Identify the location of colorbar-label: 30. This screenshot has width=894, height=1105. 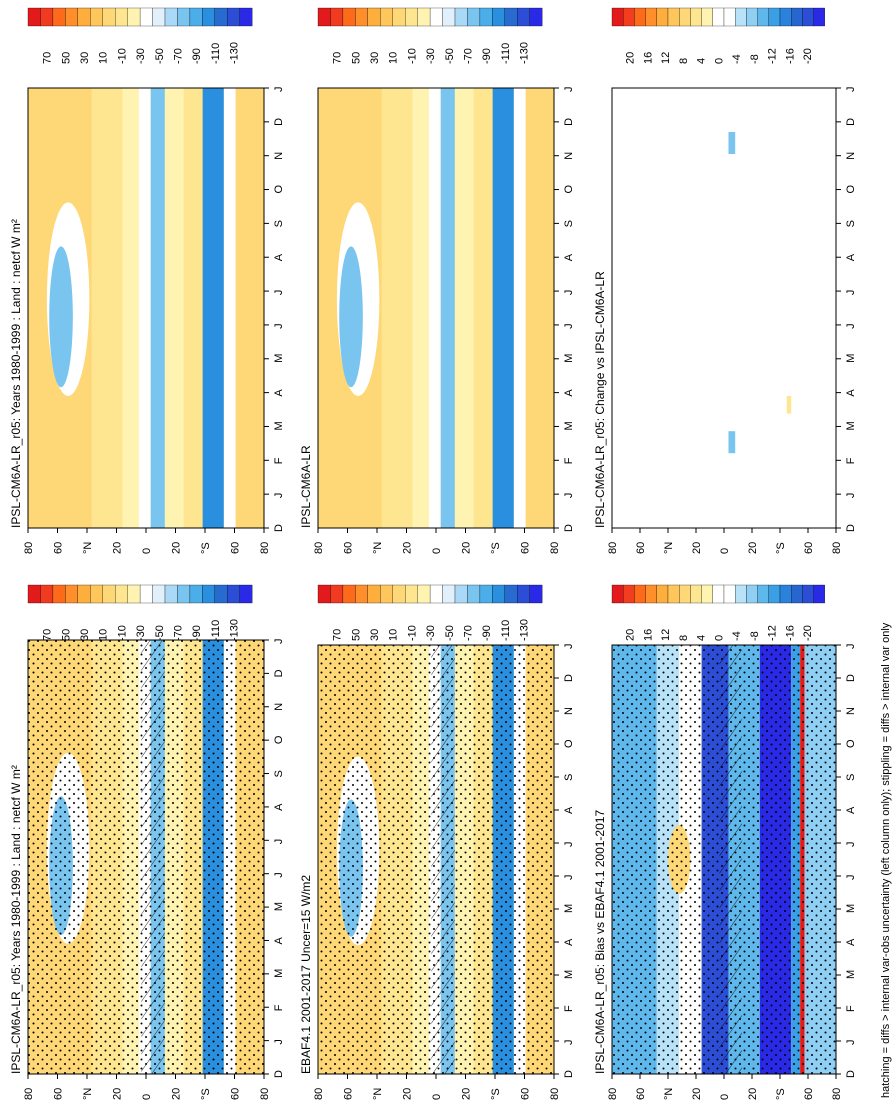
(375, 58).